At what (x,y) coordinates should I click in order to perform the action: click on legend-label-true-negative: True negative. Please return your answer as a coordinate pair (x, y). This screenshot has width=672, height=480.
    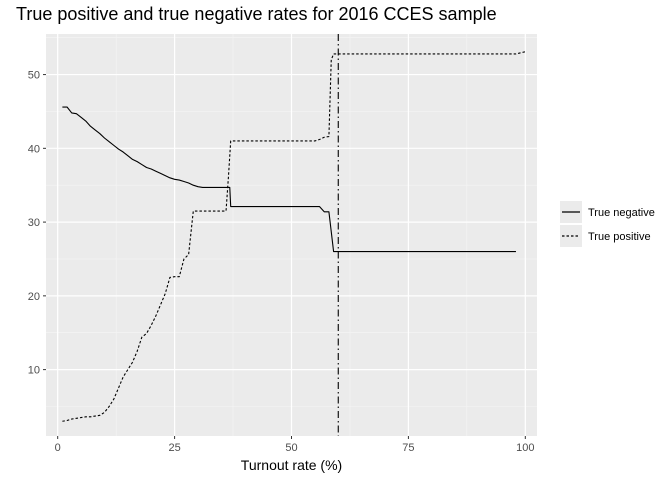
    Looking at the image, I should click on (621, 213).